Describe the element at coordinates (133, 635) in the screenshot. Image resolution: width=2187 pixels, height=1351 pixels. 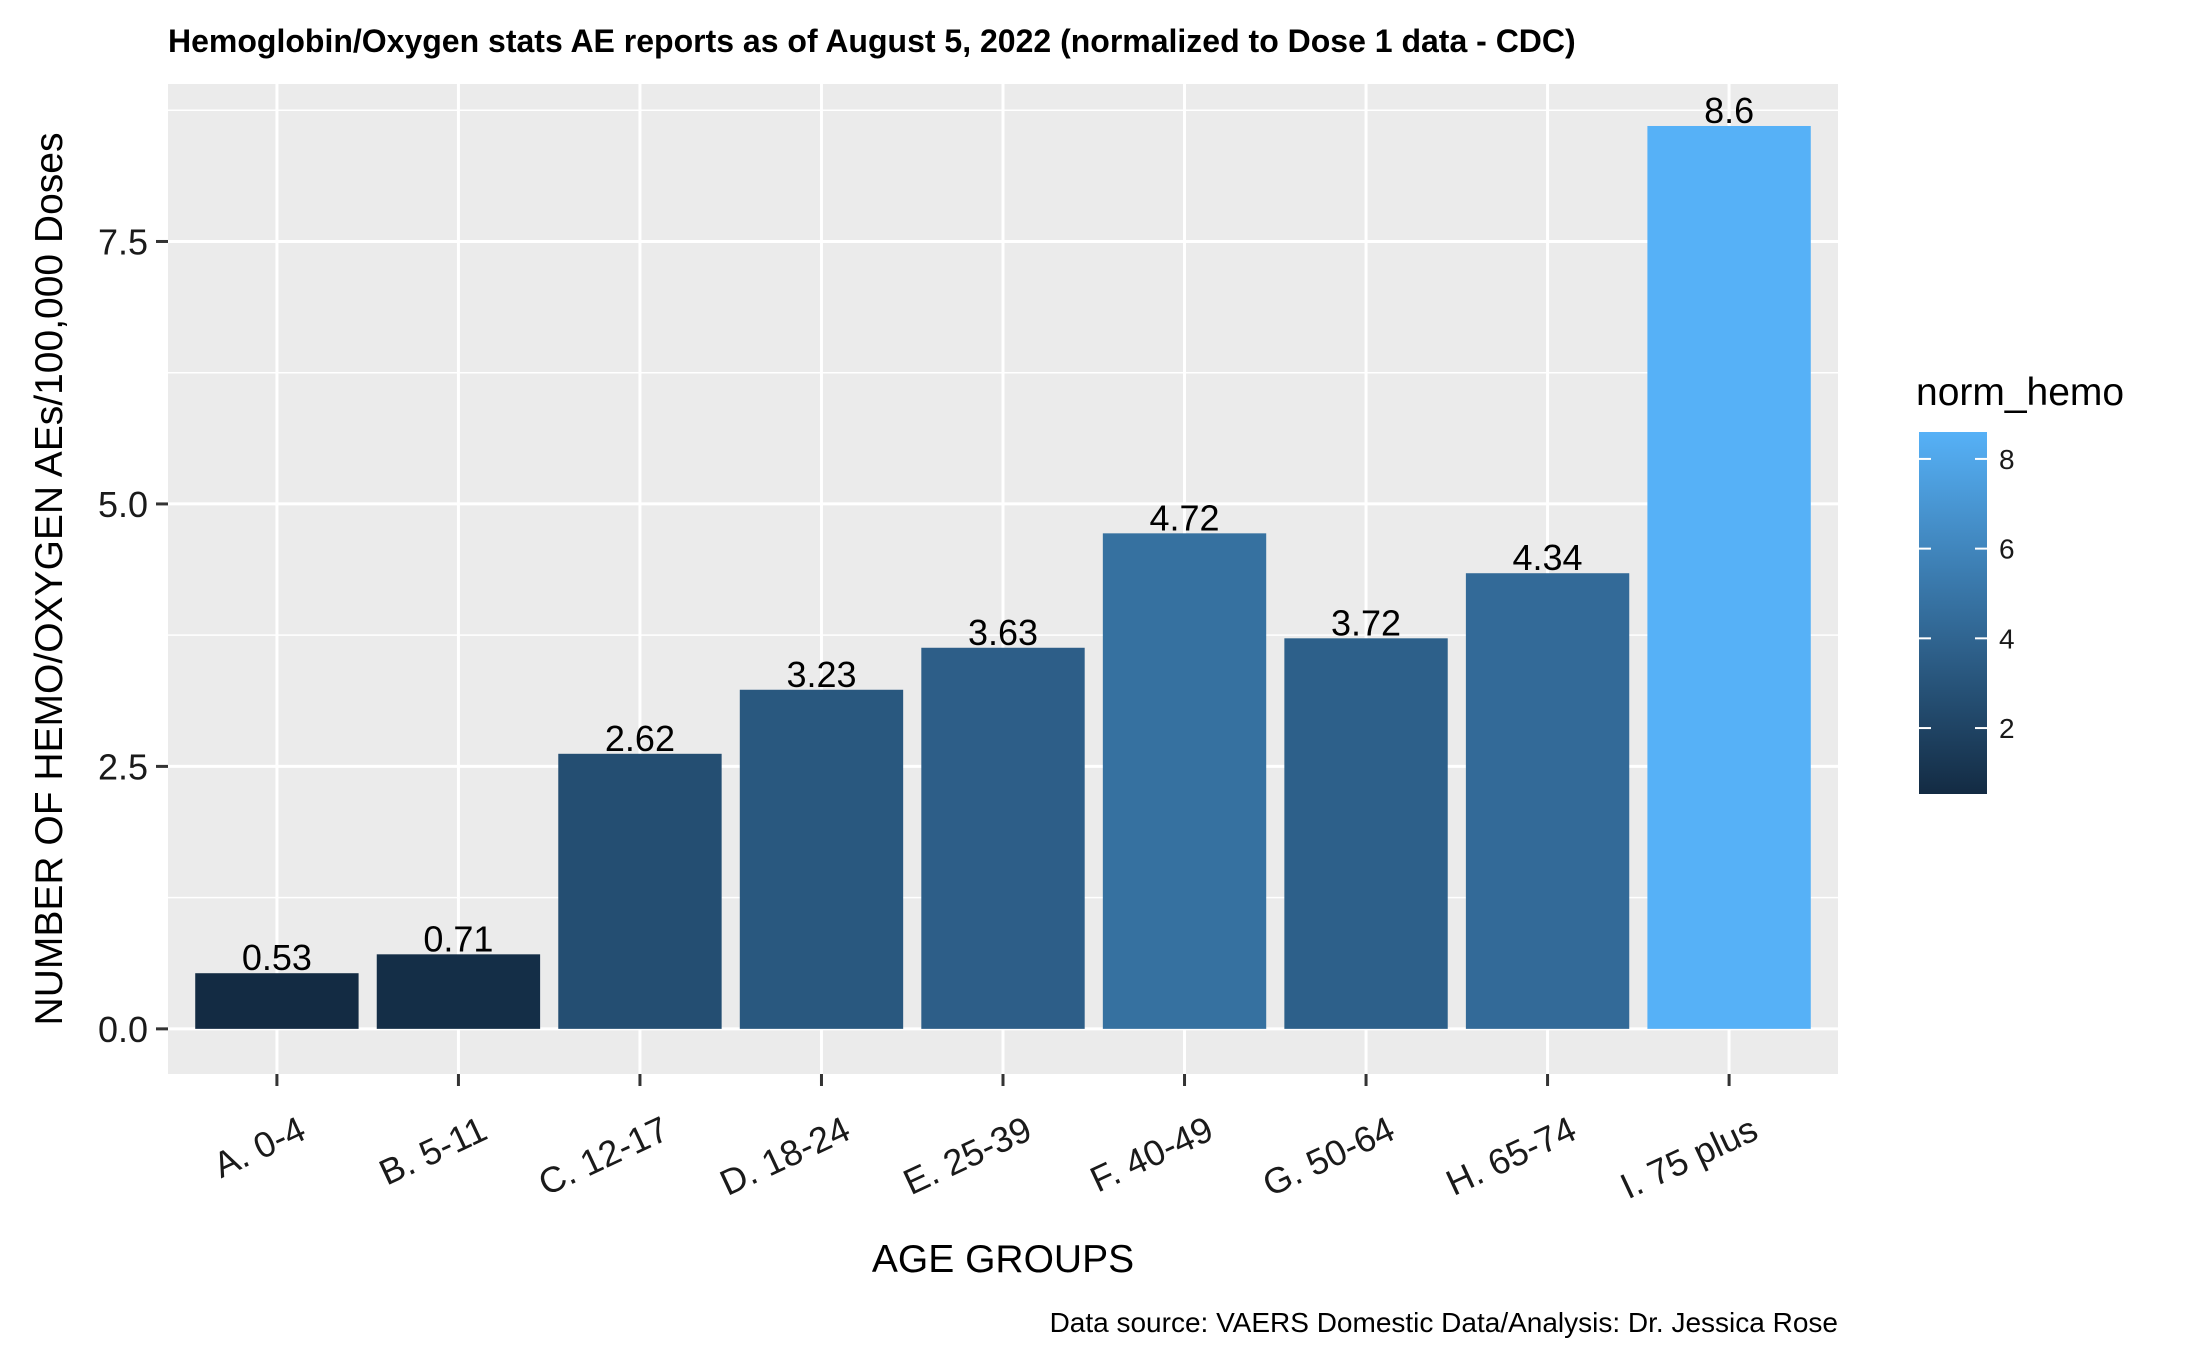
I see `y-axis: 0.0 2.5 5.0 7.5` at that location.